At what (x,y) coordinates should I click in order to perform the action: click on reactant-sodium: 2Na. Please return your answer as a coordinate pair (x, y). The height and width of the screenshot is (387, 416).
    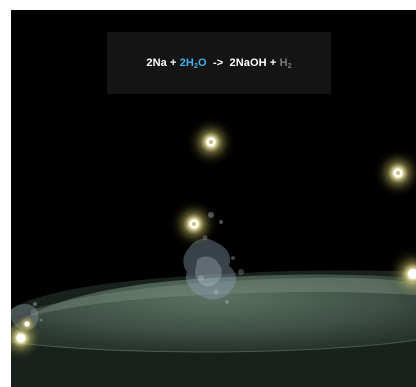
    Looking at the image, I should click on (156, 63).